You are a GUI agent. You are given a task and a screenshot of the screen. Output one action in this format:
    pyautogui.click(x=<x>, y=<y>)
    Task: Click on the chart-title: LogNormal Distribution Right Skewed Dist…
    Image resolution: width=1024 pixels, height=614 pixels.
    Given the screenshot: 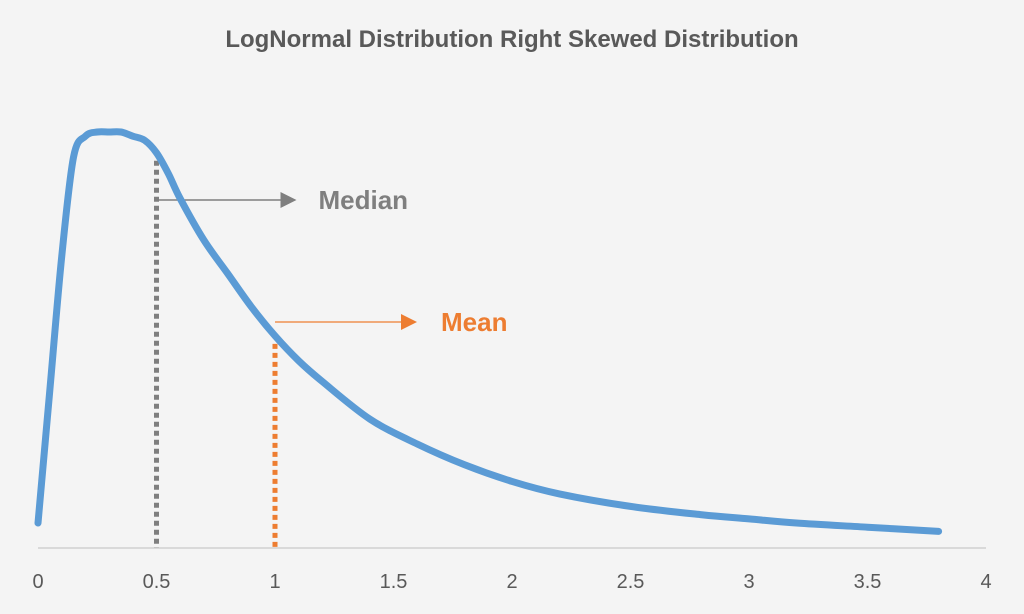 What is the action you would take?
    pyautogui.click(x=512, y=39)
    